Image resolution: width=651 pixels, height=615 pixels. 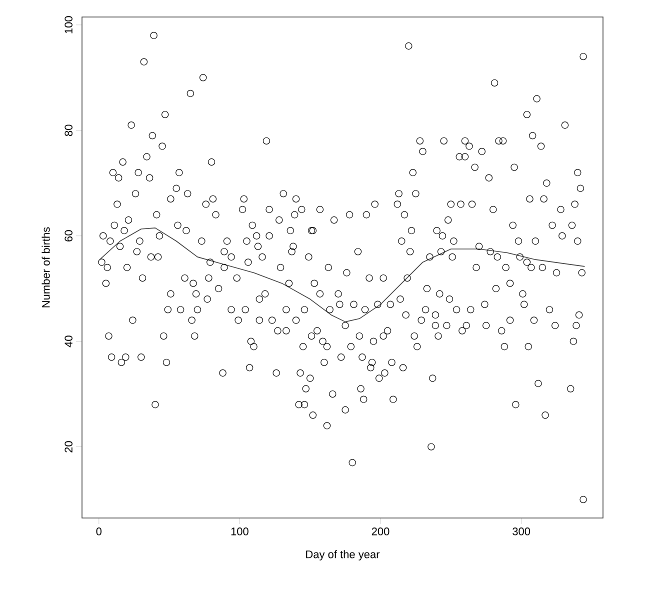 What do you see at coordinates (381, 532) in the screenshot?
I see `x-tick-label: 200` at bounding box center [381, 532].